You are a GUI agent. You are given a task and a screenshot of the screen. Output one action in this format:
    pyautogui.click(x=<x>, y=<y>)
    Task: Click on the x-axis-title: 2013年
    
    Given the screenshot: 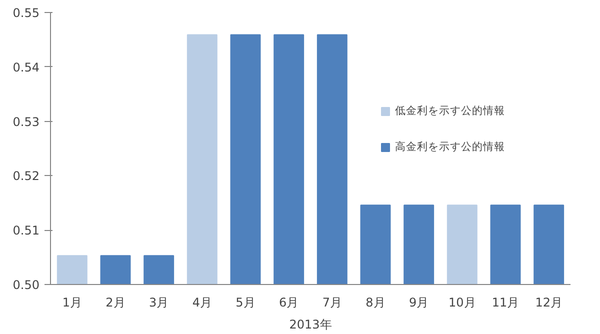 What is the action you would take?
    pyautogui.click(x=310, y=325)
    